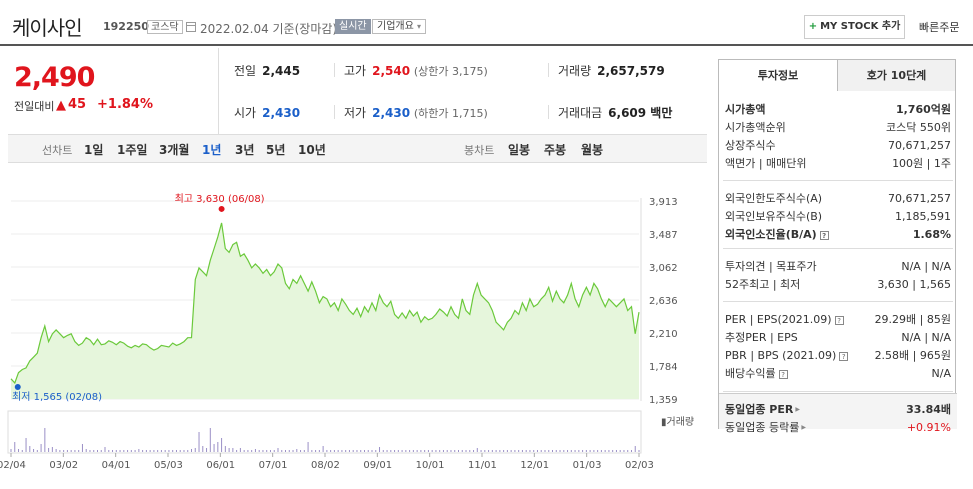  I want to click on info-row-value: N/A | N/A, so click(926, 337).